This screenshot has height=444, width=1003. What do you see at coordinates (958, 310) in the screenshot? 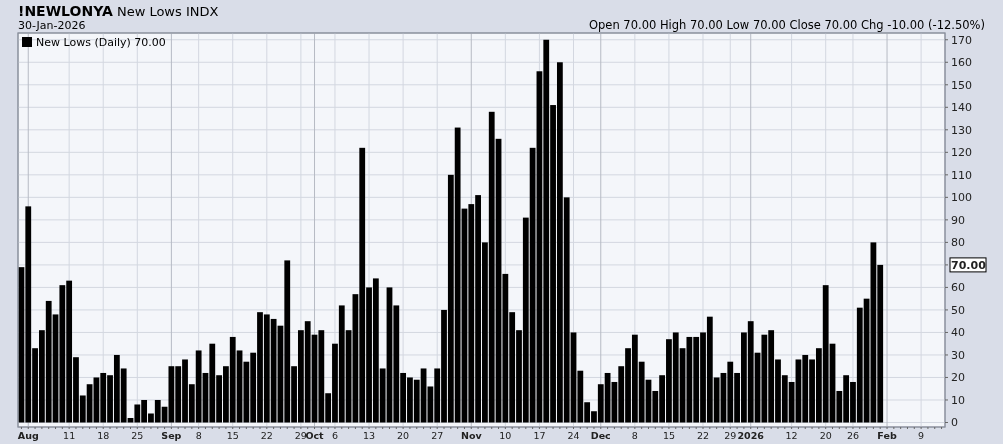
I see `y-tick-label: 50` at bounding box center [958, 310].